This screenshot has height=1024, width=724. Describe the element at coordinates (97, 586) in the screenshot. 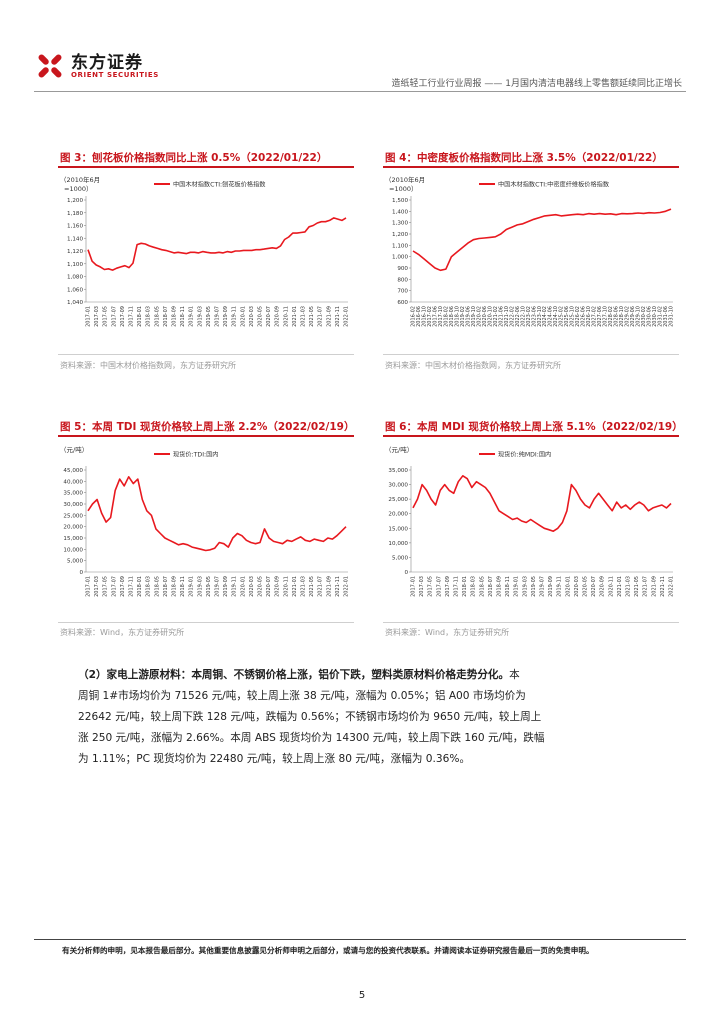

I see `x-tick-label: 2017-03` at that location.